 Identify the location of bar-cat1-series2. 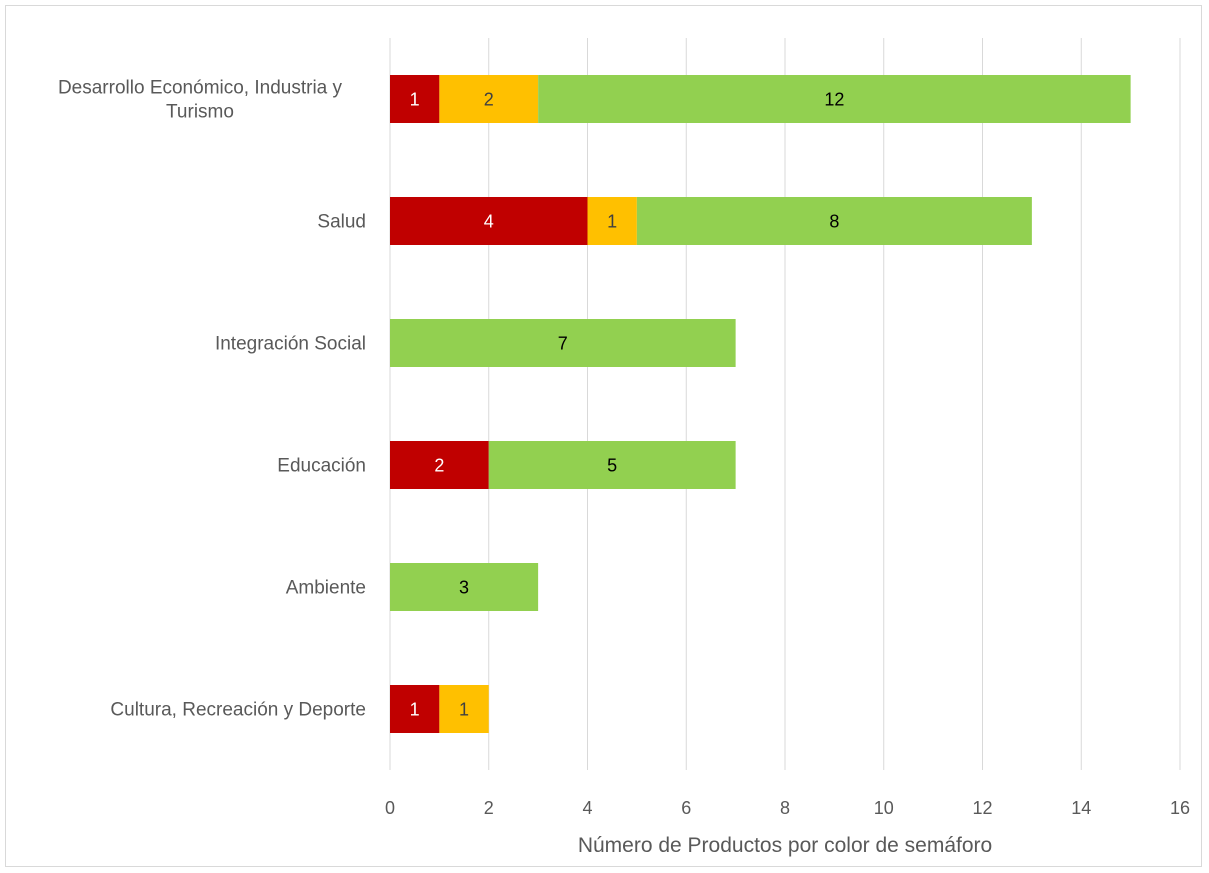
(834, 221).